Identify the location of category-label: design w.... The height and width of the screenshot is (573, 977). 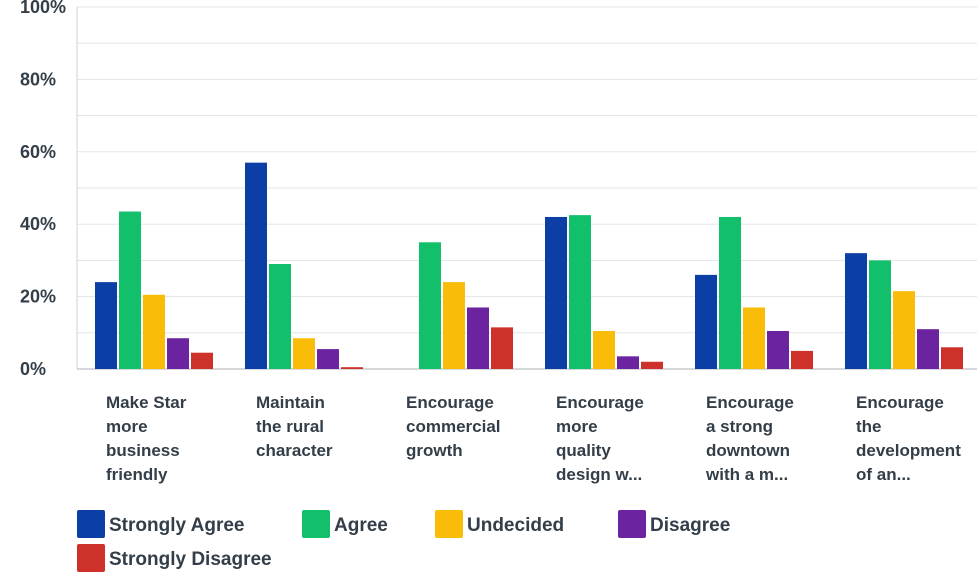
(599, 474).